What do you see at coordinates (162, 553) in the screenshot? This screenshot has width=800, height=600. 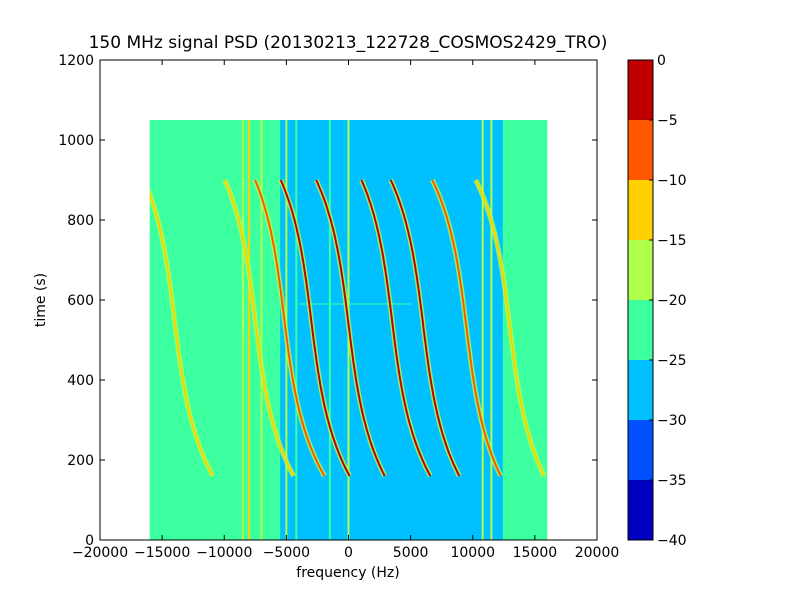 I see `x-tick-label: −15000` at bounding box center [162, 553].